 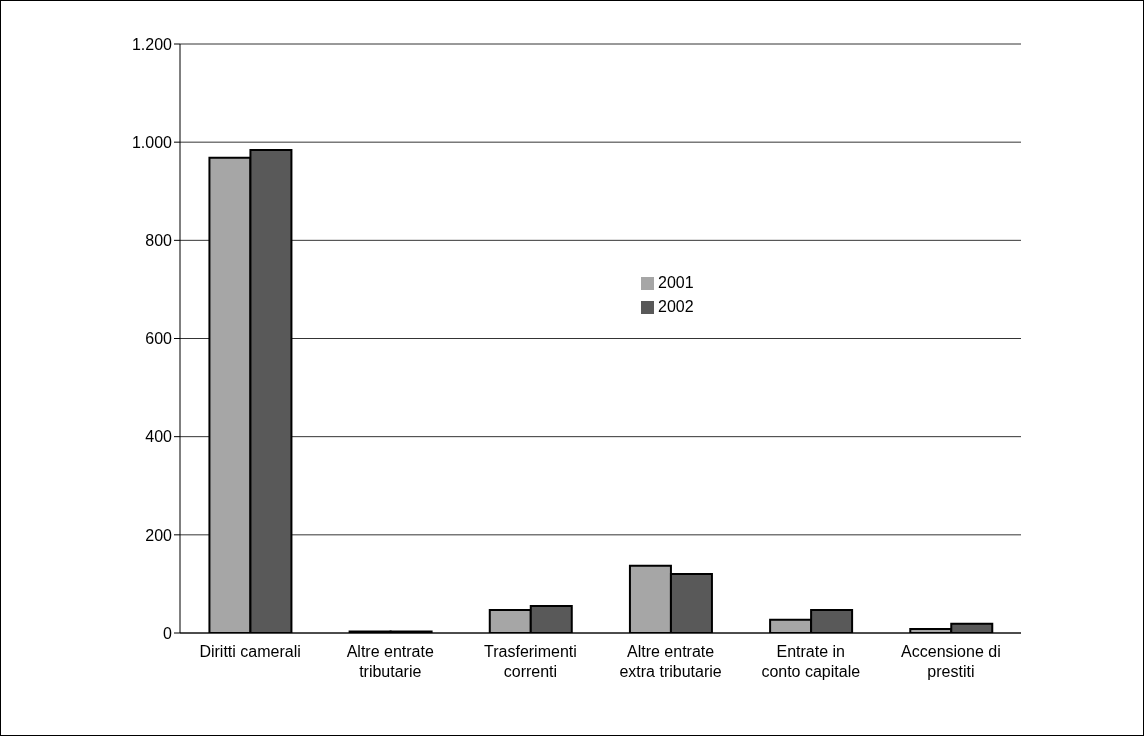 What do you see at coordinates (152, 142) in the screenshot?
I see `y-tick-label: 1.000` at bounding box center [152, 142].